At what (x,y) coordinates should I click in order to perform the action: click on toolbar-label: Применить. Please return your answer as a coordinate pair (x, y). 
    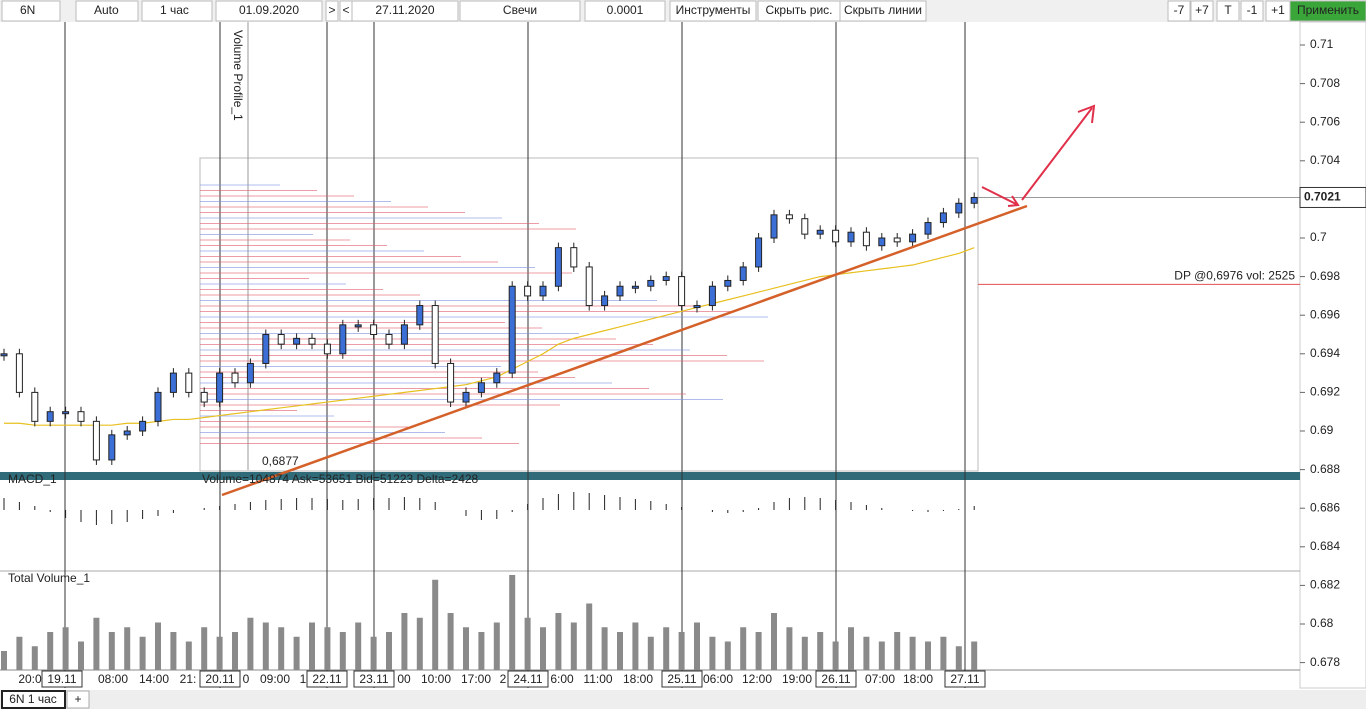
    Looking at the image, I should click on (1328, 10).